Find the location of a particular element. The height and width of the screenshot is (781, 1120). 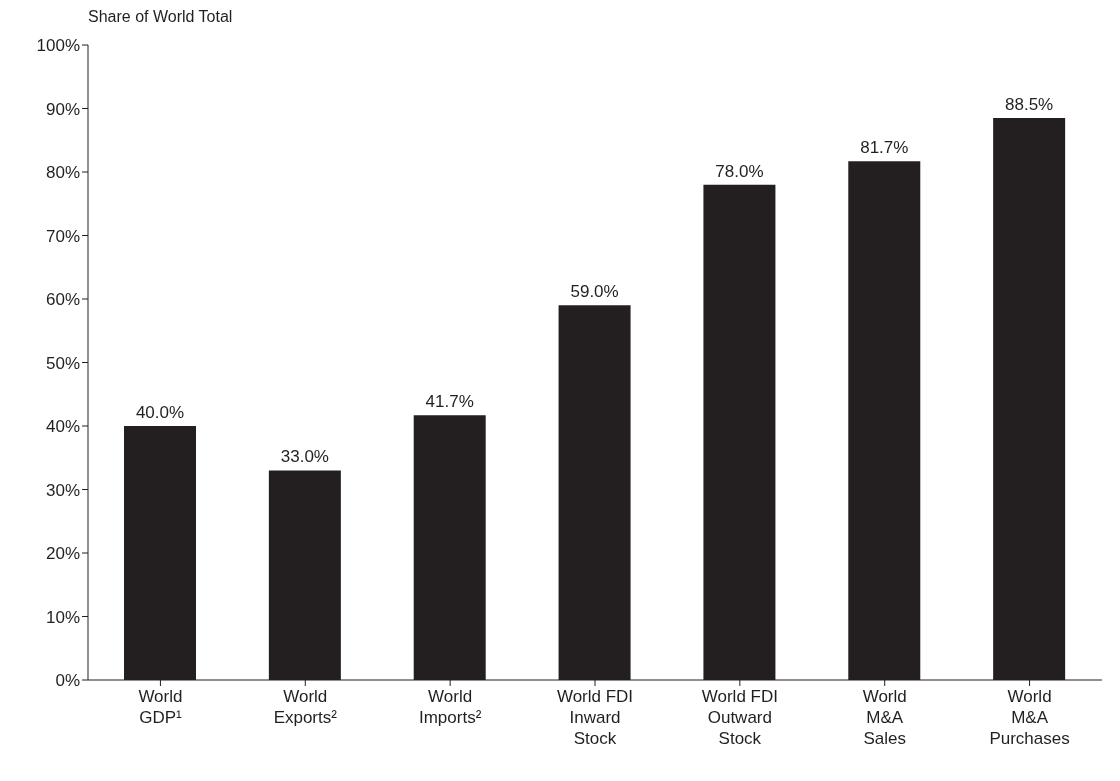

y-tick-label: 70% is located at coordinates (62, 236).